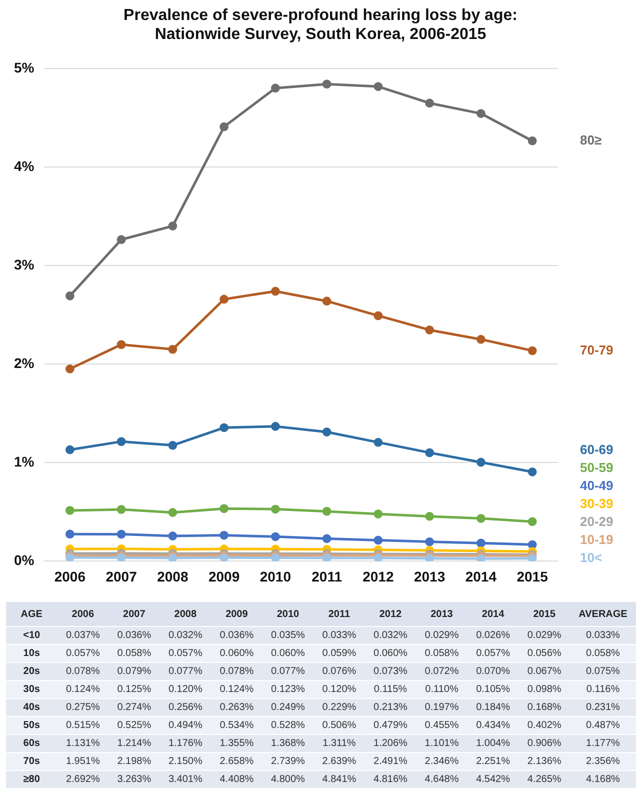  What do you see at coordinates (320, 25) in the screenshot?
I see `chart-title: Prevalence of severe-profound hearing loss by age: Nationwide Survey, South Korea, 2006-2015` at bounding box center [320, 25].